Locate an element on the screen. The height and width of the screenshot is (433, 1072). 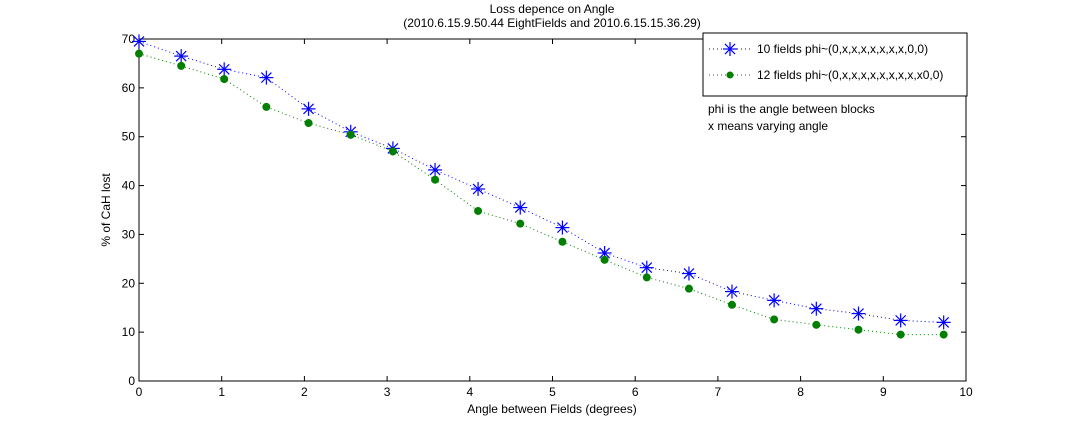
legend-marker-asterisk is located at coordinates (730, 49).